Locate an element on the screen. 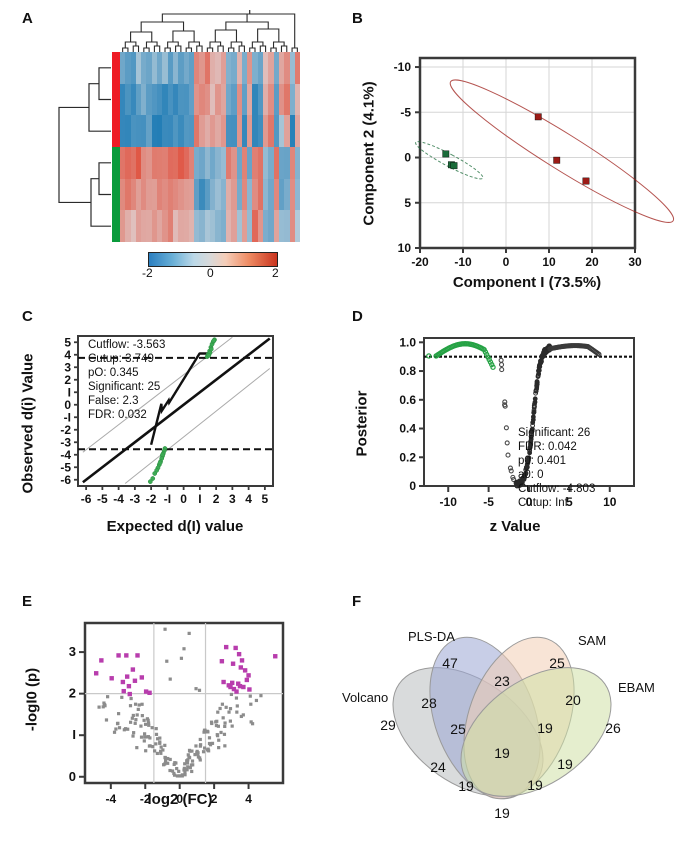  panel-c-ytick: -6 is located at coordinates (65, 480).